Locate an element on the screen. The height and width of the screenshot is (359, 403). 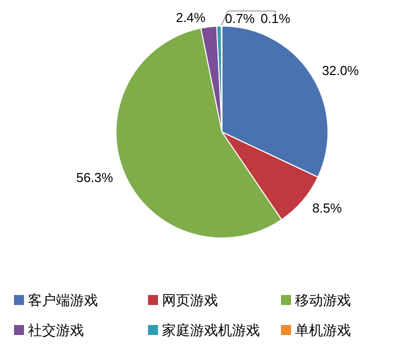
legend-label: 社交游戏 is located at coordinates (56, 330).